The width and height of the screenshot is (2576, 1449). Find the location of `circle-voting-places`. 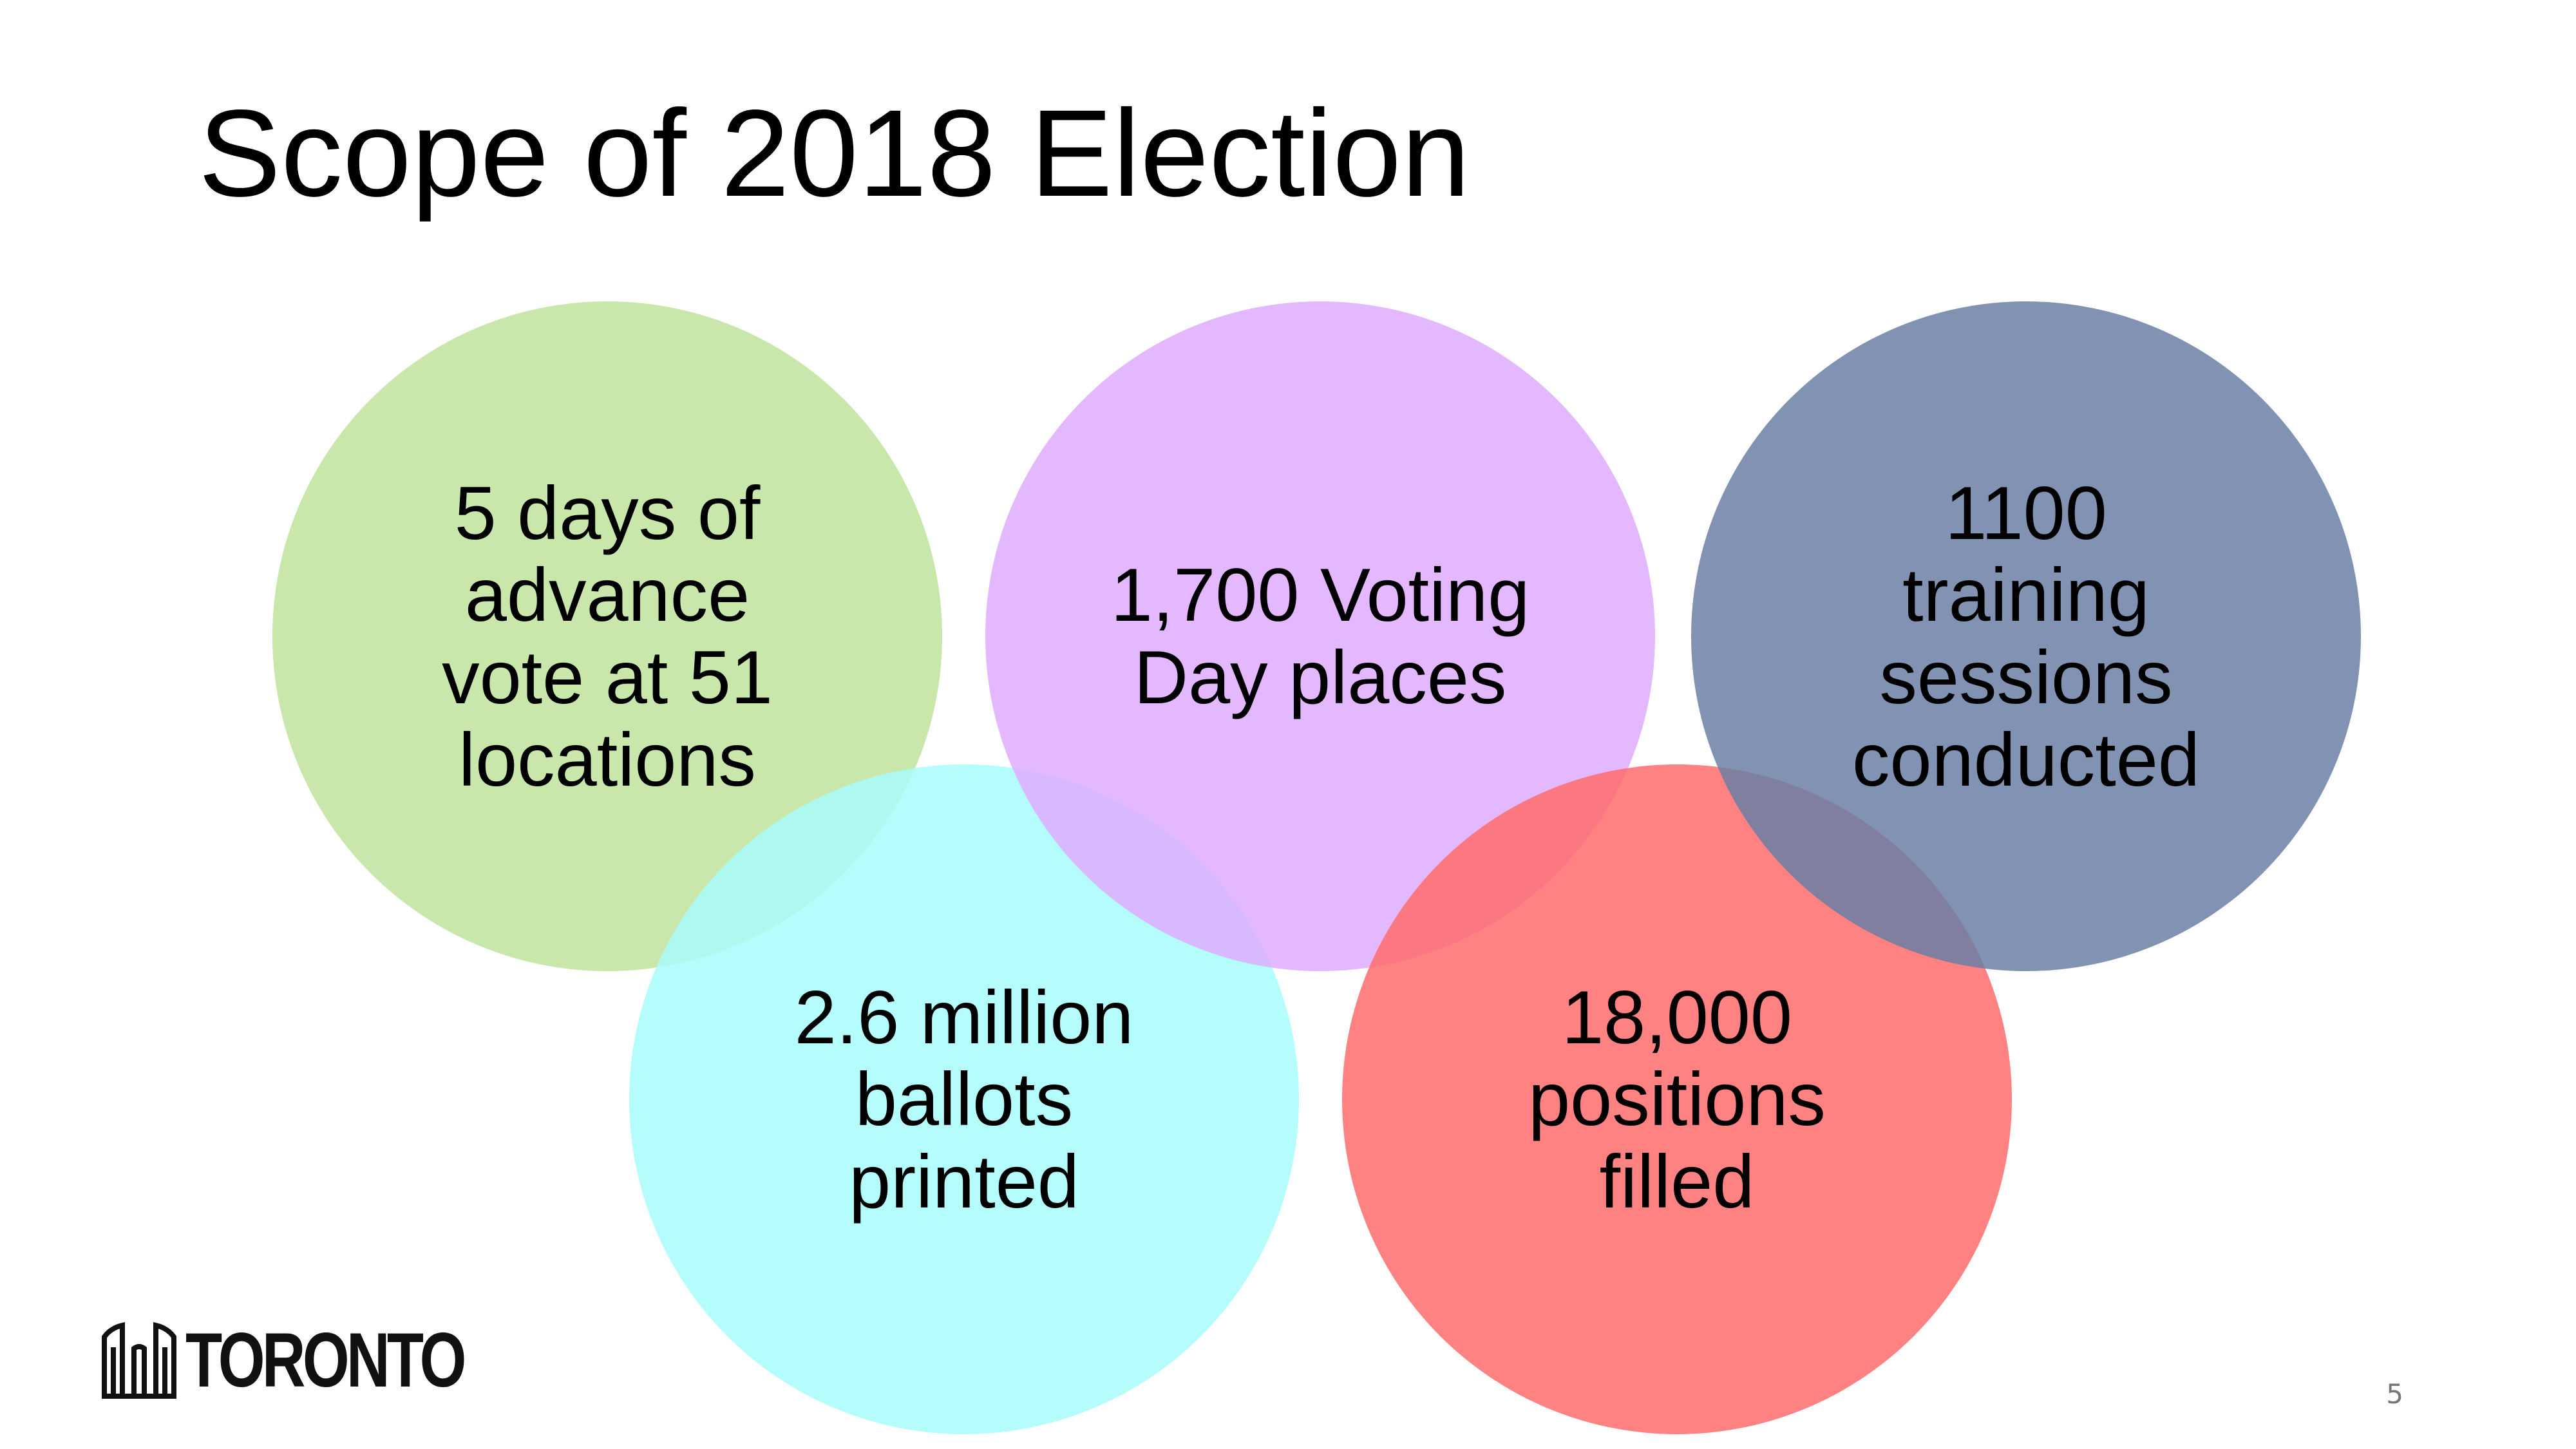

circle-voting-places is located at coordinates (1320, 636).